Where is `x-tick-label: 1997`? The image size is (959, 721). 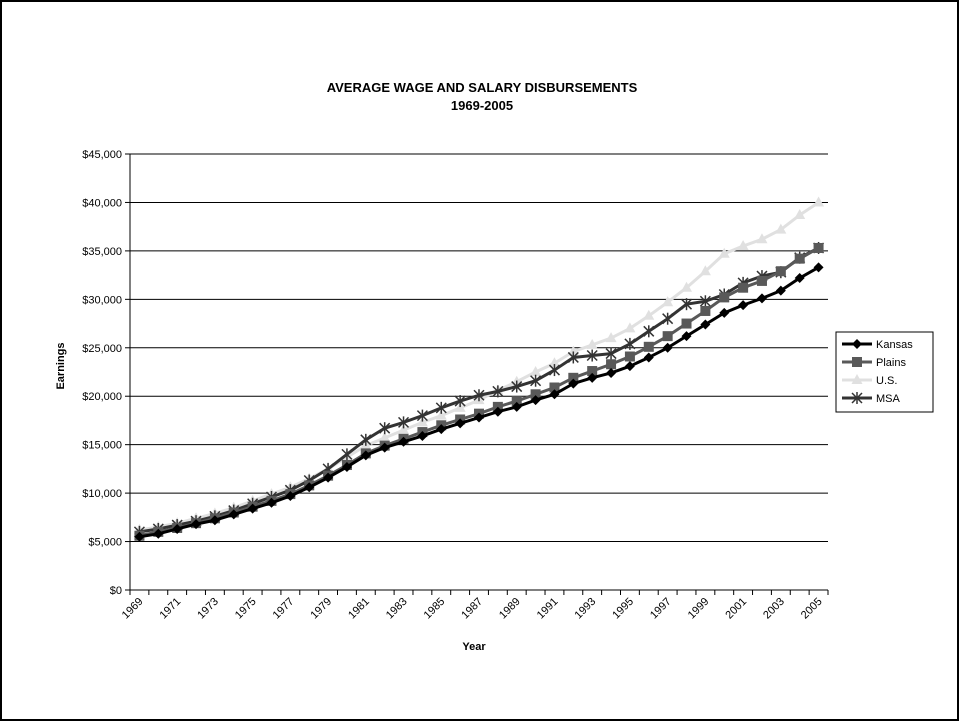
x-tick-label: 1997 is located at coordinates (661, 609).